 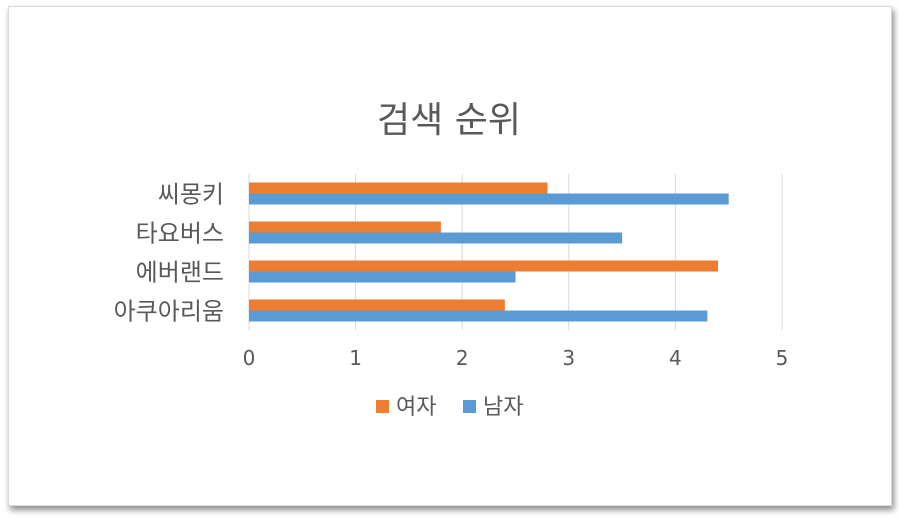 What do you see at coordinates (169, 253) in the screenshot?
I see `category-labels: 아쿠아리움 에버랜드 타요버스 씨몽키` at bounding box center [169, 253].